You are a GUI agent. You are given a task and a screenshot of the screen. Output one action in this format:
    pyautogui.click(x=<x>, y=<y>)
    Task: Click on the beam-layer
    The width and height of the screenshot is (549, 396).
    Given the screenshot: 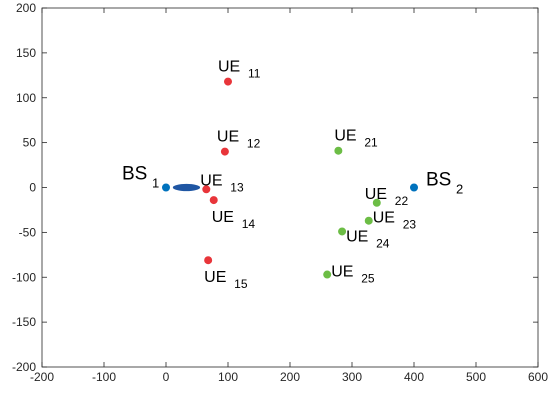 What is the action you would take?
    pyautogui.click(x=186, y=187)
    